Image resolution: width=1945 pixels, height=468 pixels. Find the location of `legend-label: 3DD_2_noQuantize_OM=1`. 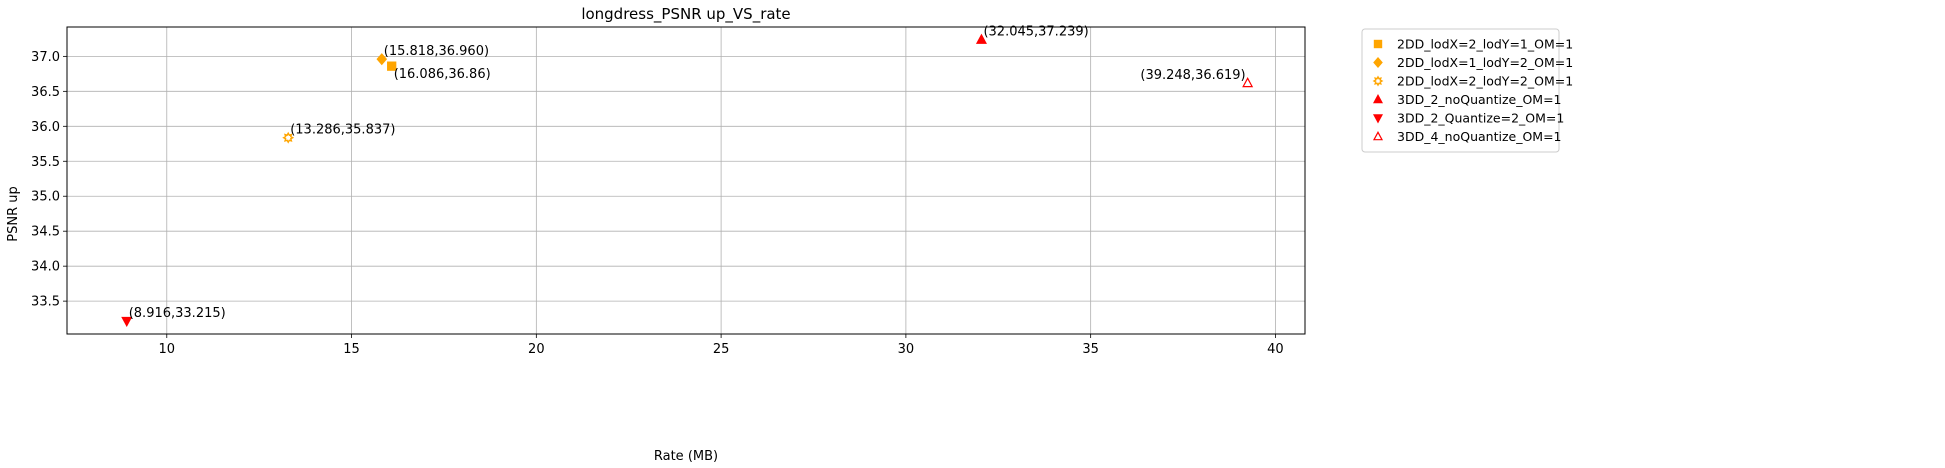

legend-label: 3DD_2_noQuantize_OM=1 is located at coordinates (1479, 99).